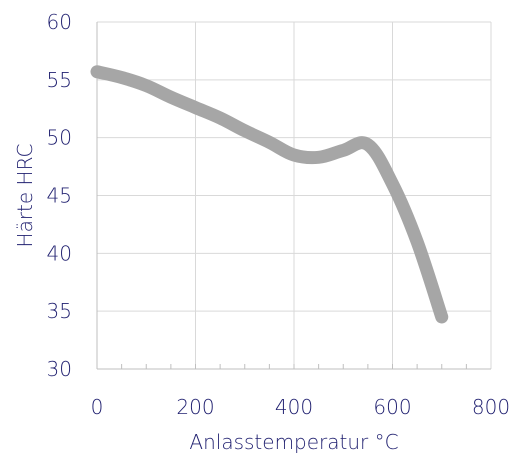 This screenshot has height=454, width=515. What do you see at coordinates (59, 196) in the screenshot?
I see `y-tick-label: 45` at bounding box center [59, 196].